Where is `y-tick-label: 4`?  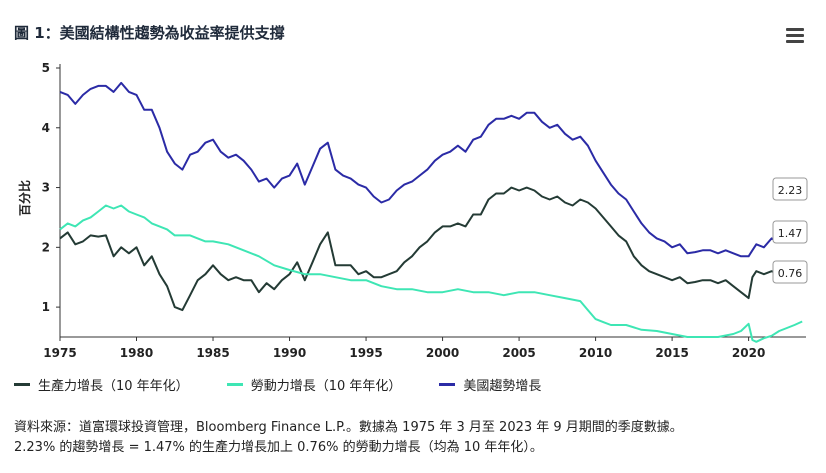
y-tick-label: 4 is located at coordinates (46, 128).